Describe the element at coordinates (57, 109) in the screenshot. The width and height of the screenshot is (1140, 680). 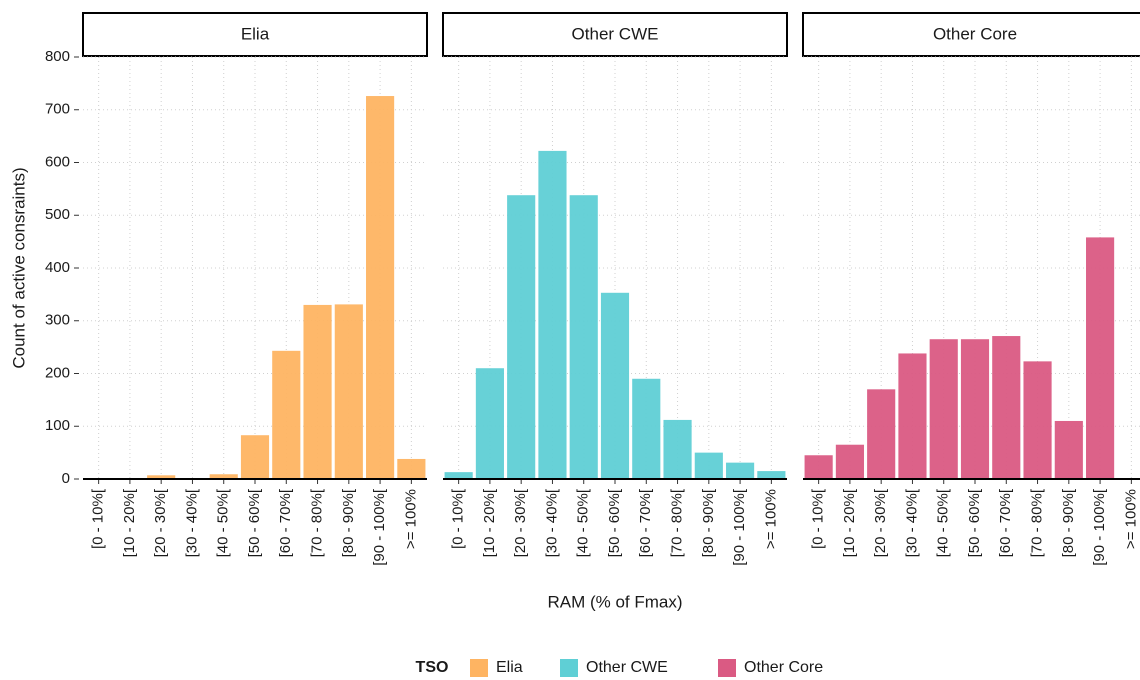
I see `y-tick-label: 700` at that location.